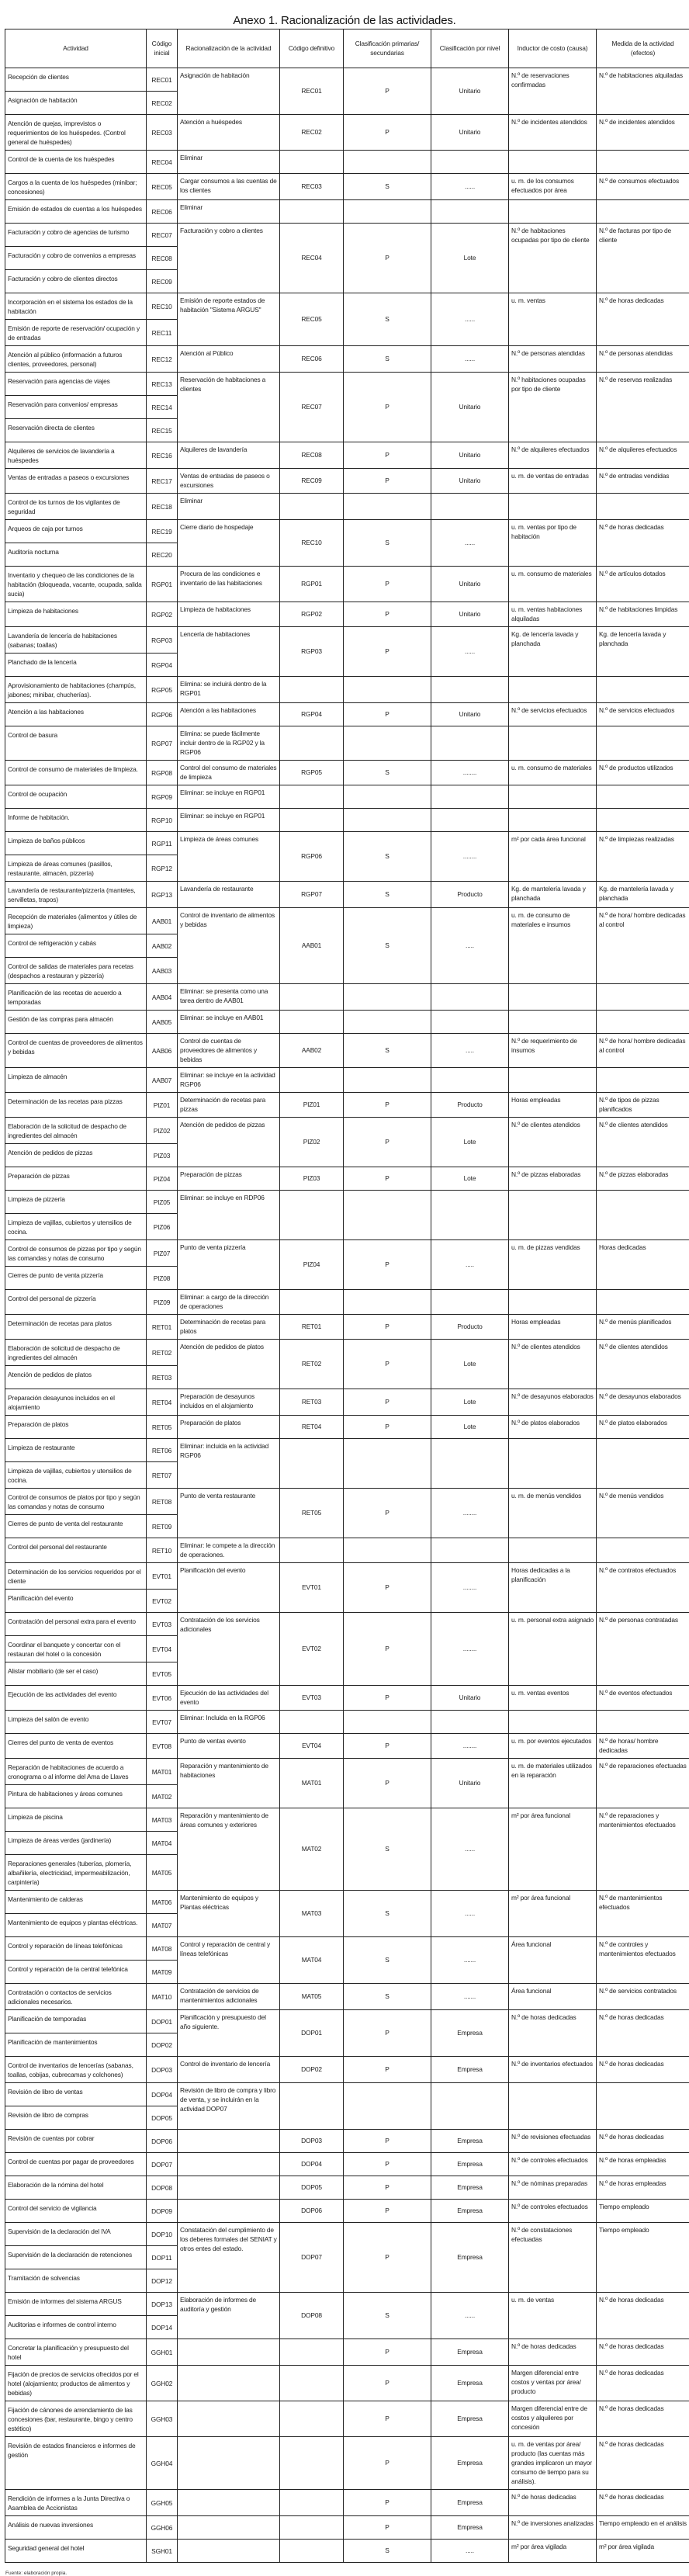 The image size is (689, 2576). What do you see at coordinates (162, 584) in the screenshot?
I see `initial-code-cell: RGP01` at bounding box center [162, 584].